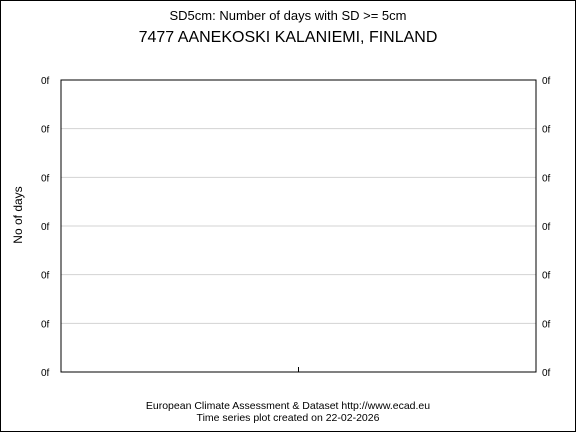 The image size is (576, 432). What do you see at coordinates (288, 37) in the screenshot?
I see `chart-title: 7477 AANEKOSKI KALANIEMI, FINLAND` at bounding box center [288, 37].